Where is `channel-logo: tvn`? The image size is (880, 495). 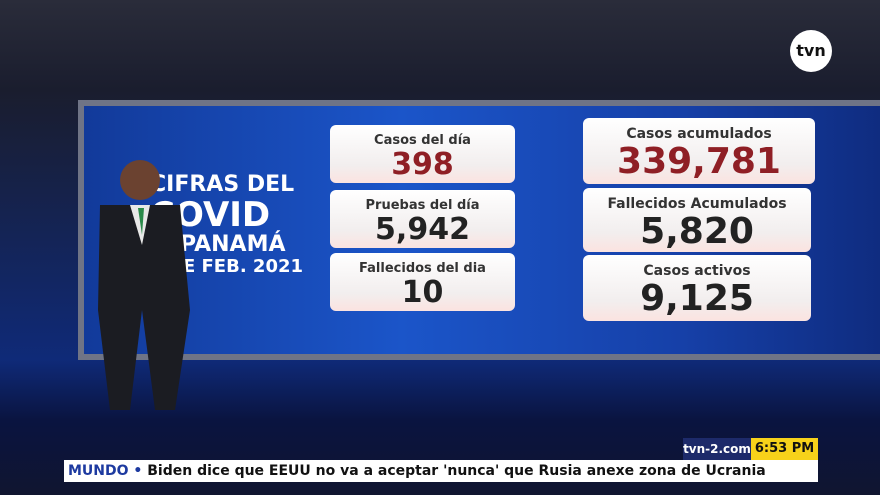
channel-logo: tvn is located at coordinates (811, 51).